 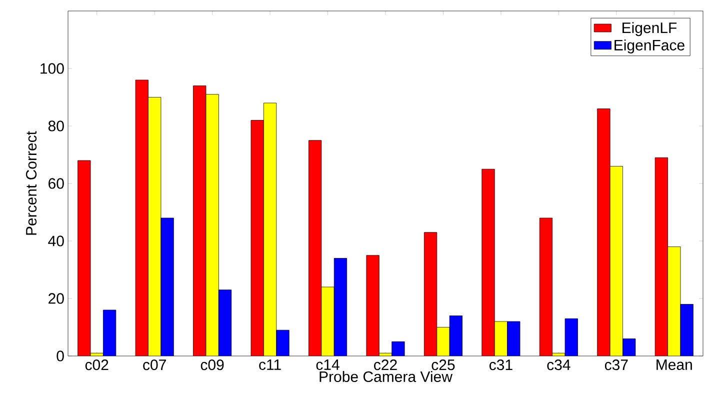 What do you see at coordinates (616, 365) in the screenshot?
I see `x-tick-label: c37` at bounding box center [616, 365].